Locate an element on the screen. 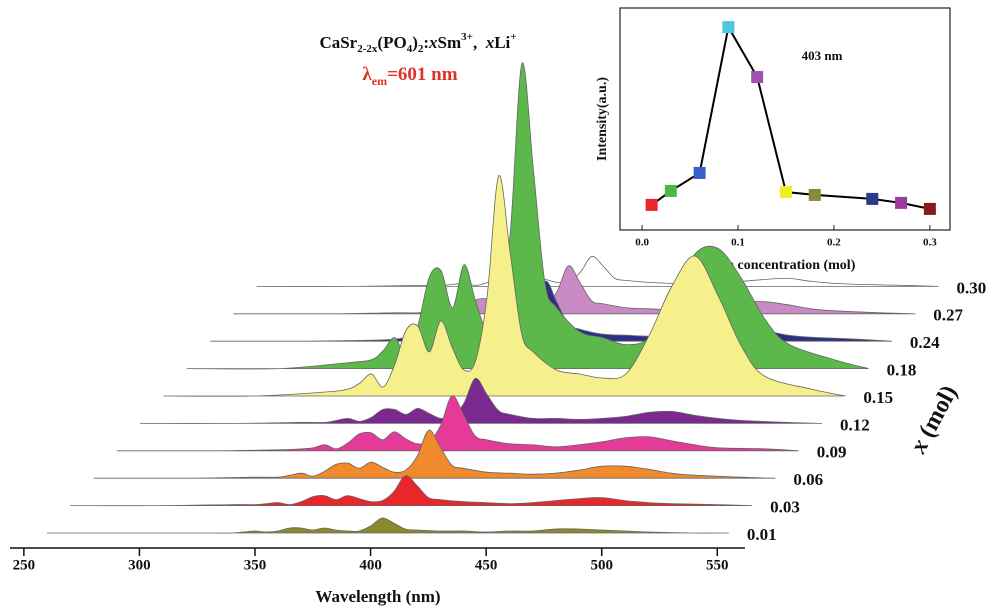 The image size is (992, 610). depth-axis-title: x (mol) is located at coordinates (934, 419).